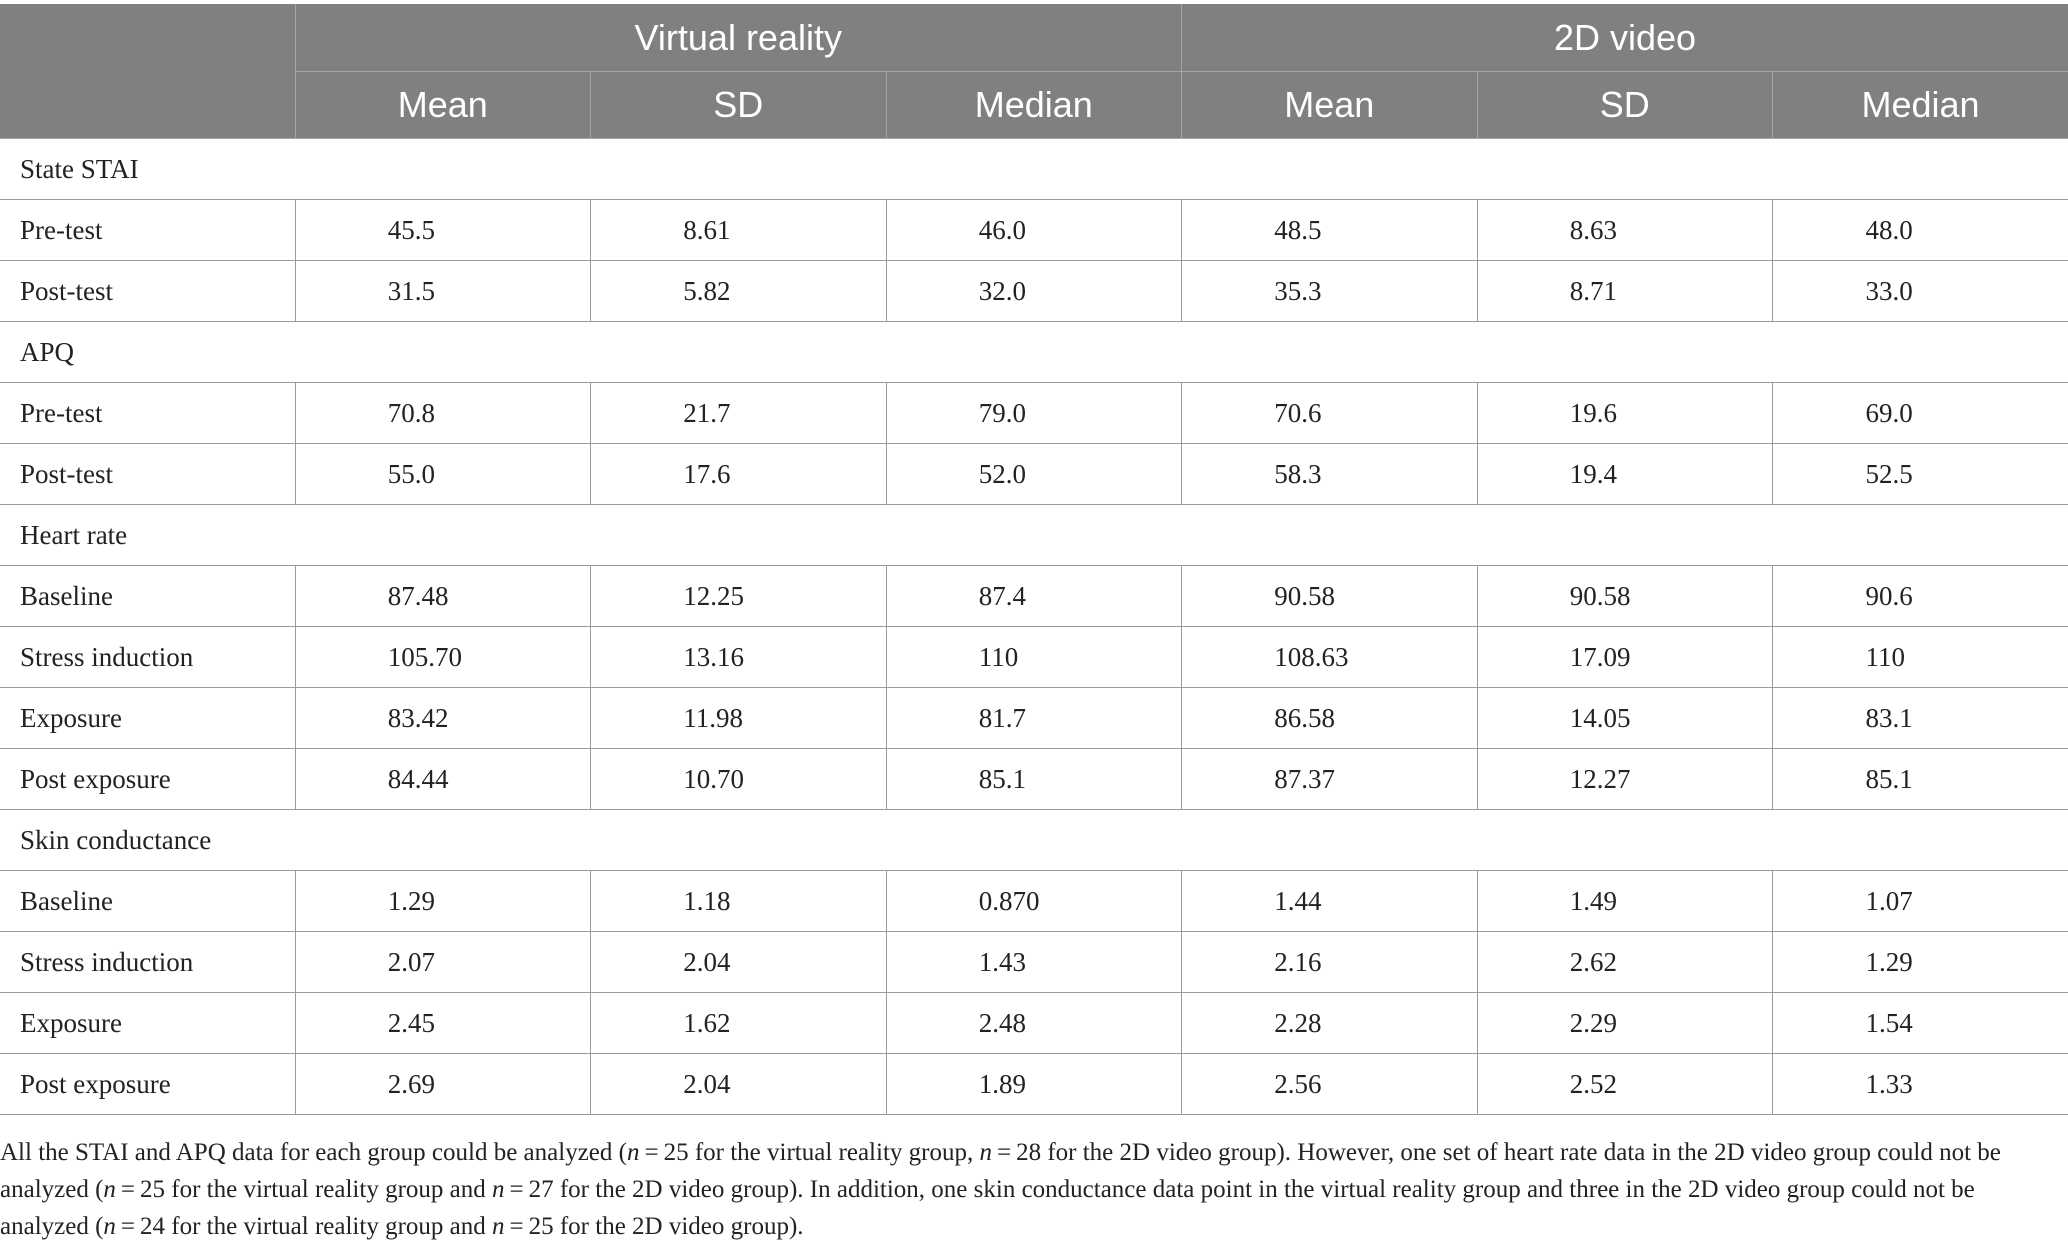 The height and width of the screenshot is (1250, 2068). What do you see at coordinates (1298, 1083) in the screenshot?
I see `cell-value: 2.56` at bounding box center [1298, 1083].